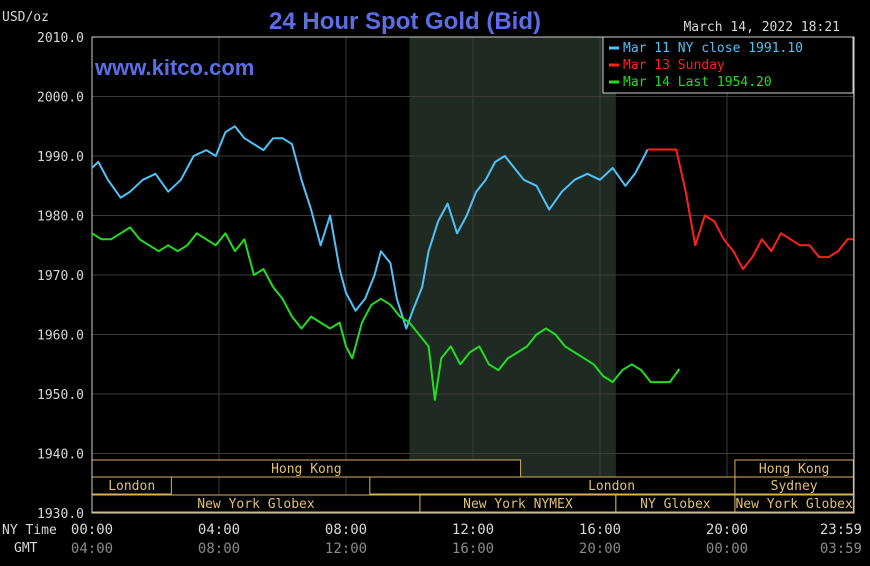  Describe the element at coordinates (60, 395) in the screenshot. I see `y-tick-label: 1950.0` at that location.